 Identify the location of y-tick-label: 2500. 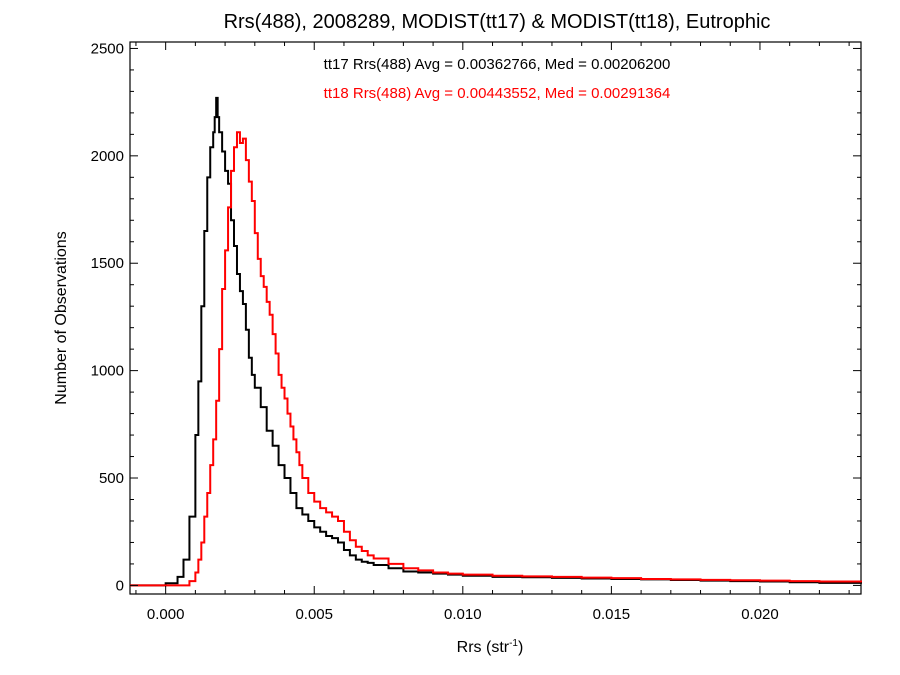
(107, 48).